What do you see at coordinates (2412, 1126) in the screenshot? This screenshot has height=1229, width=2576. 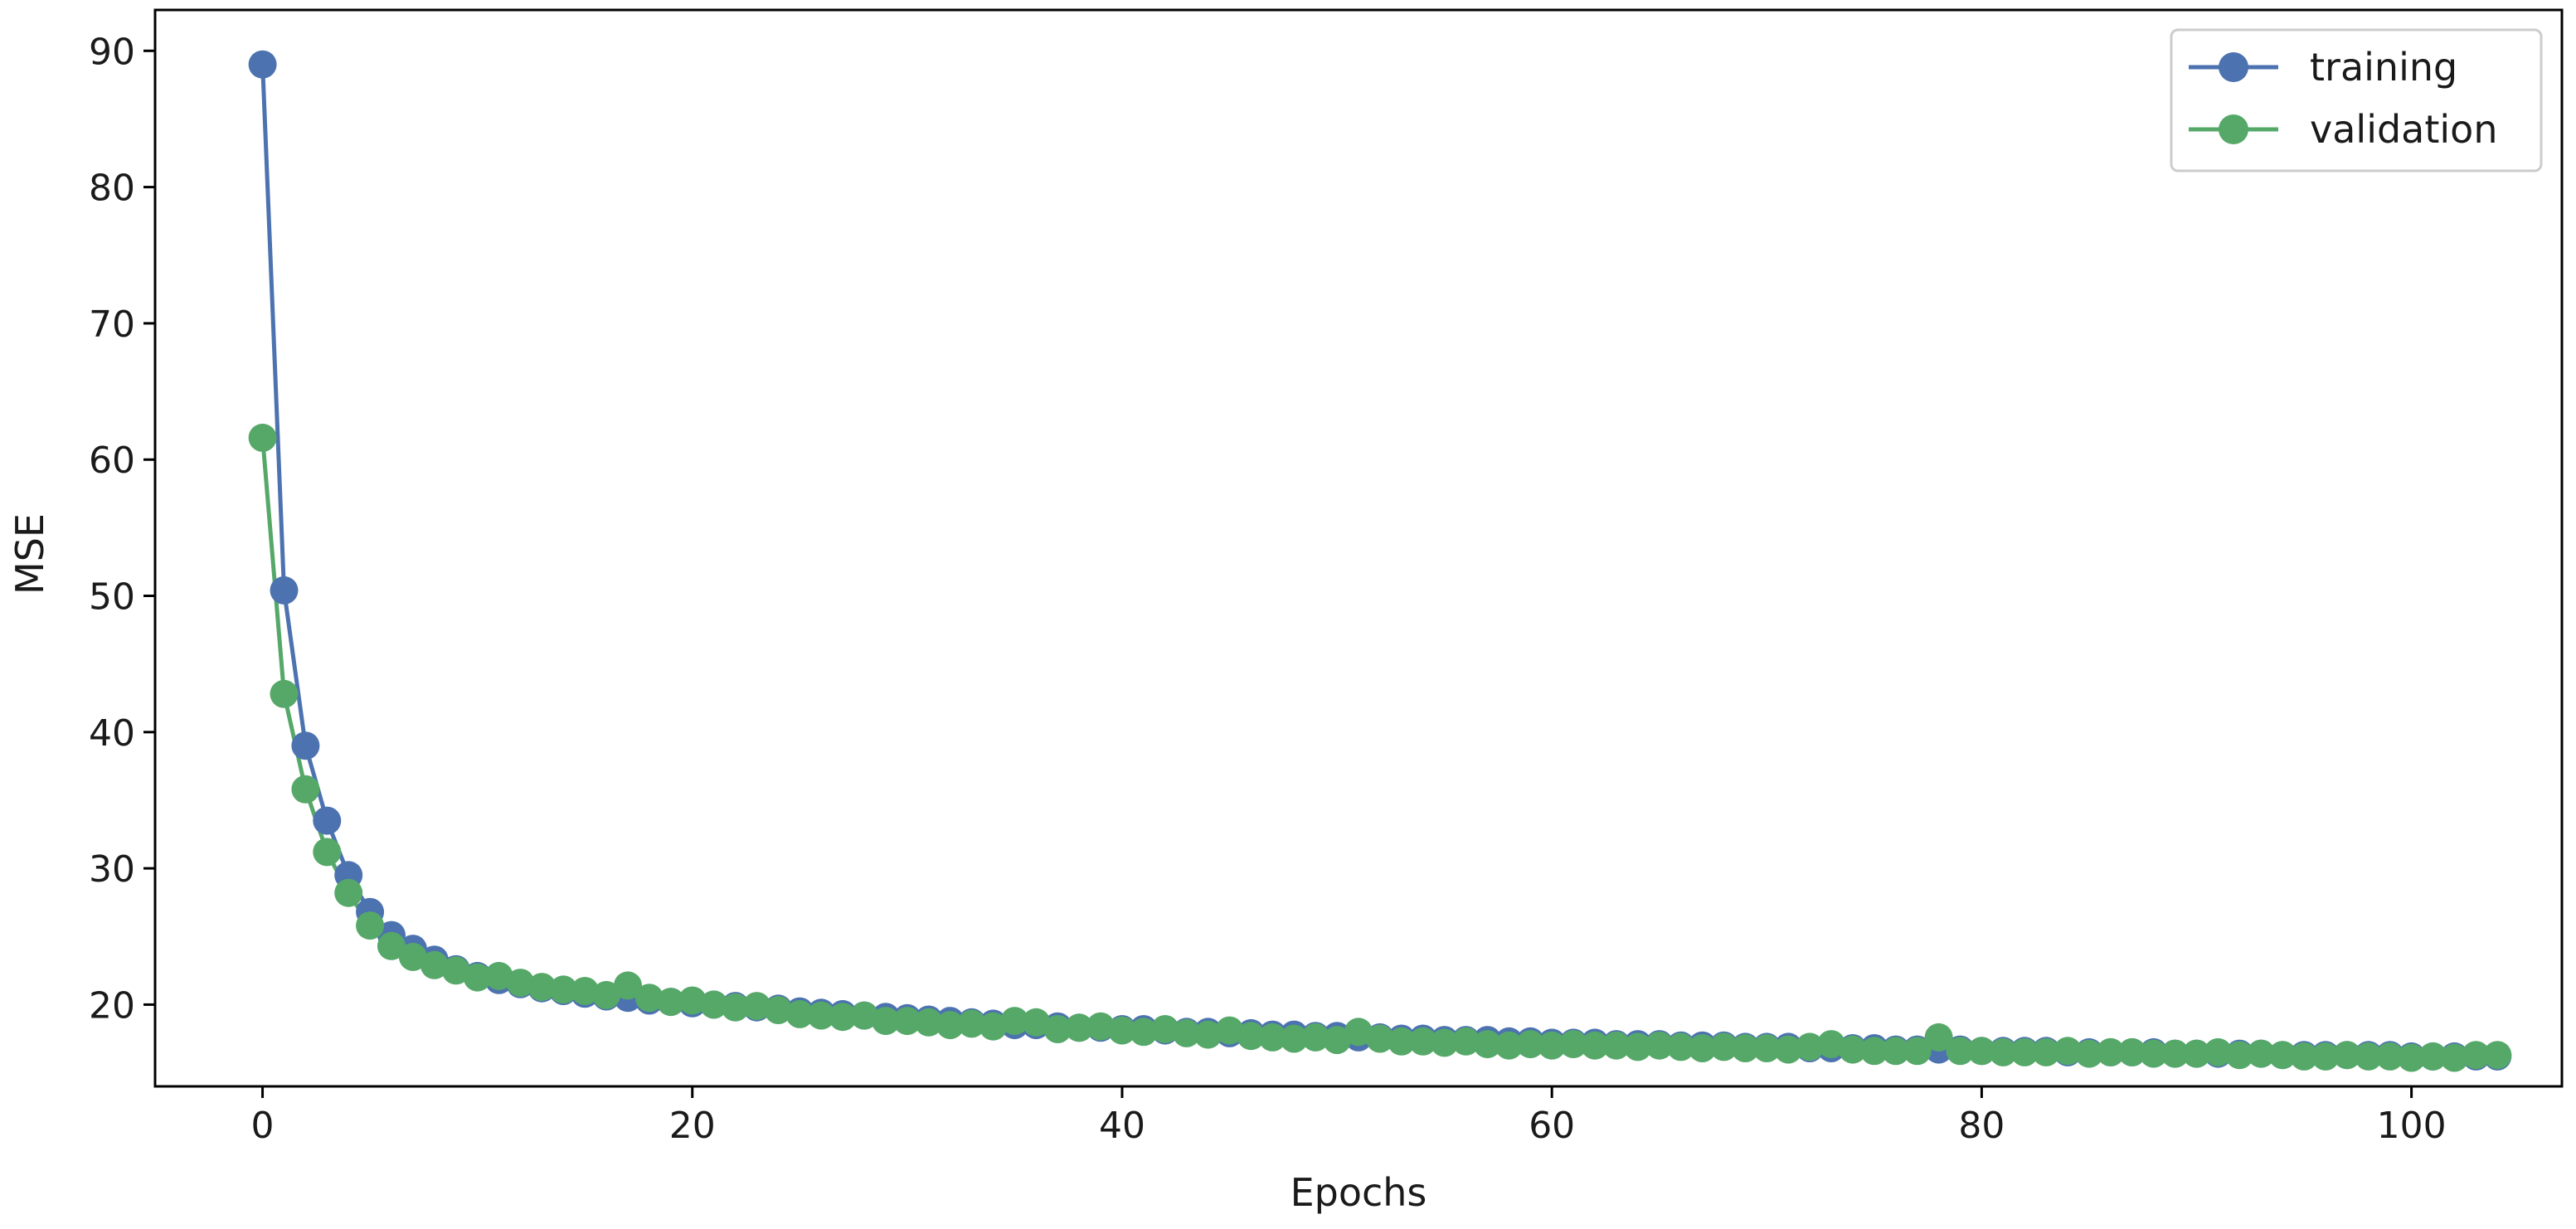 I see `x-tick-label: 100` at bounding box center [2412, 1126].